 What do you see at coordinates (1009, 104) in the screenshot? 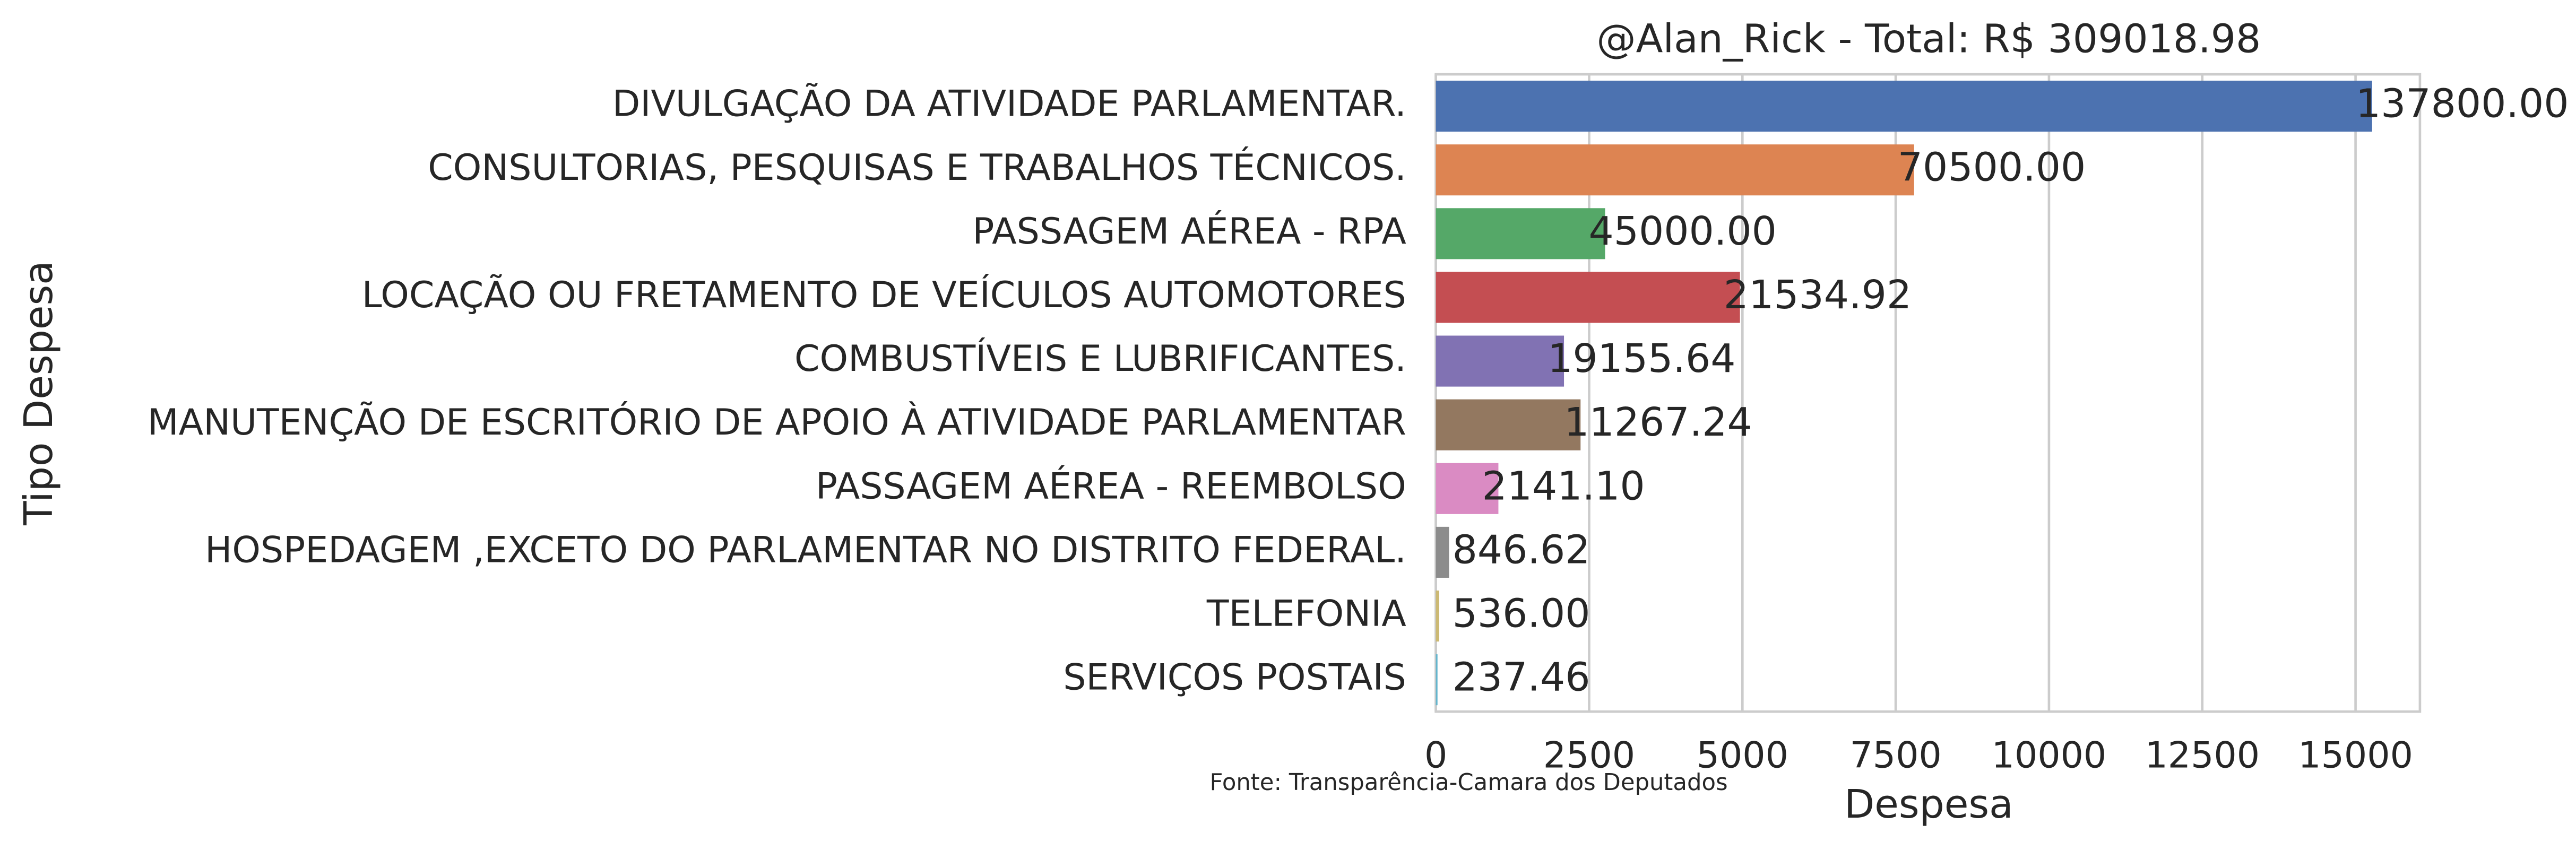
I see `y-tick-label: DIVULGAÇÃO DA ATIVIDADE PARLAMENTAR.` at bounding box center [1009, 104].